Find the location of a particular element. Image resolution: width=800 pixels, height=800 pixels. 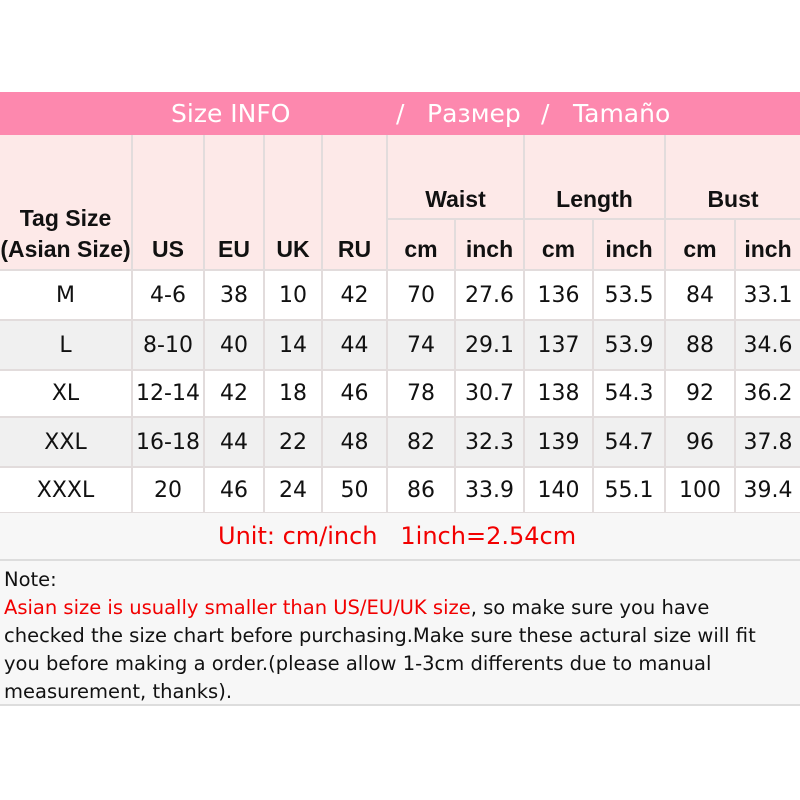

header-tag-size: Tag Size (Asian Size) is located at coordinates (66, 203).